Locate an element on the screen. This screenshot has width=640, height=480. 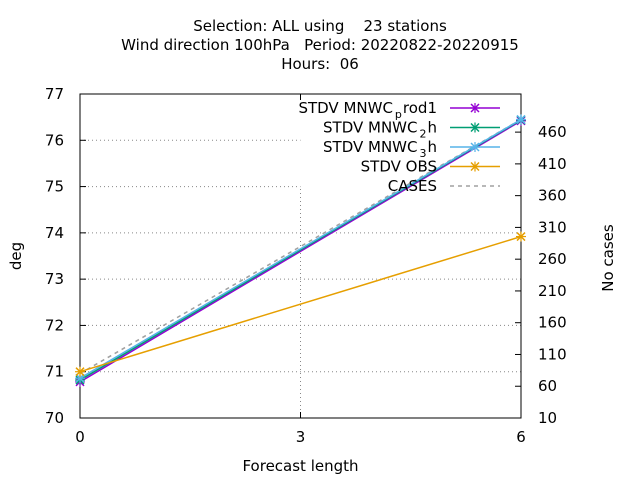
y-tick-label: 75 is located at coordinates (54, 187).